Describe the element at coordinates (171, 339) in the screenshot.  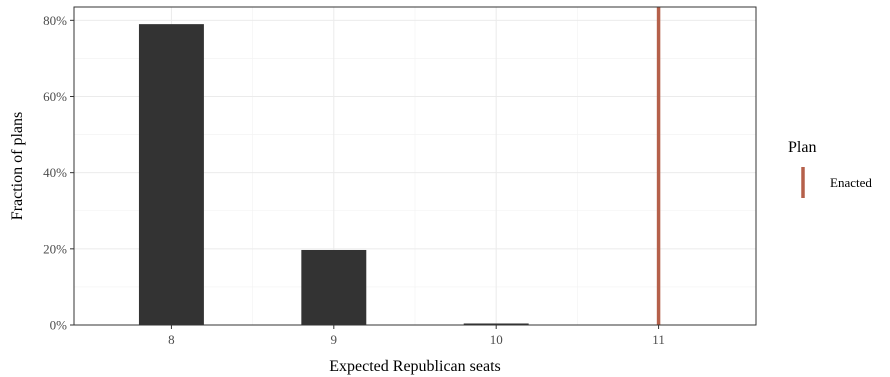
I see `x-tick-label: 8` at that location.